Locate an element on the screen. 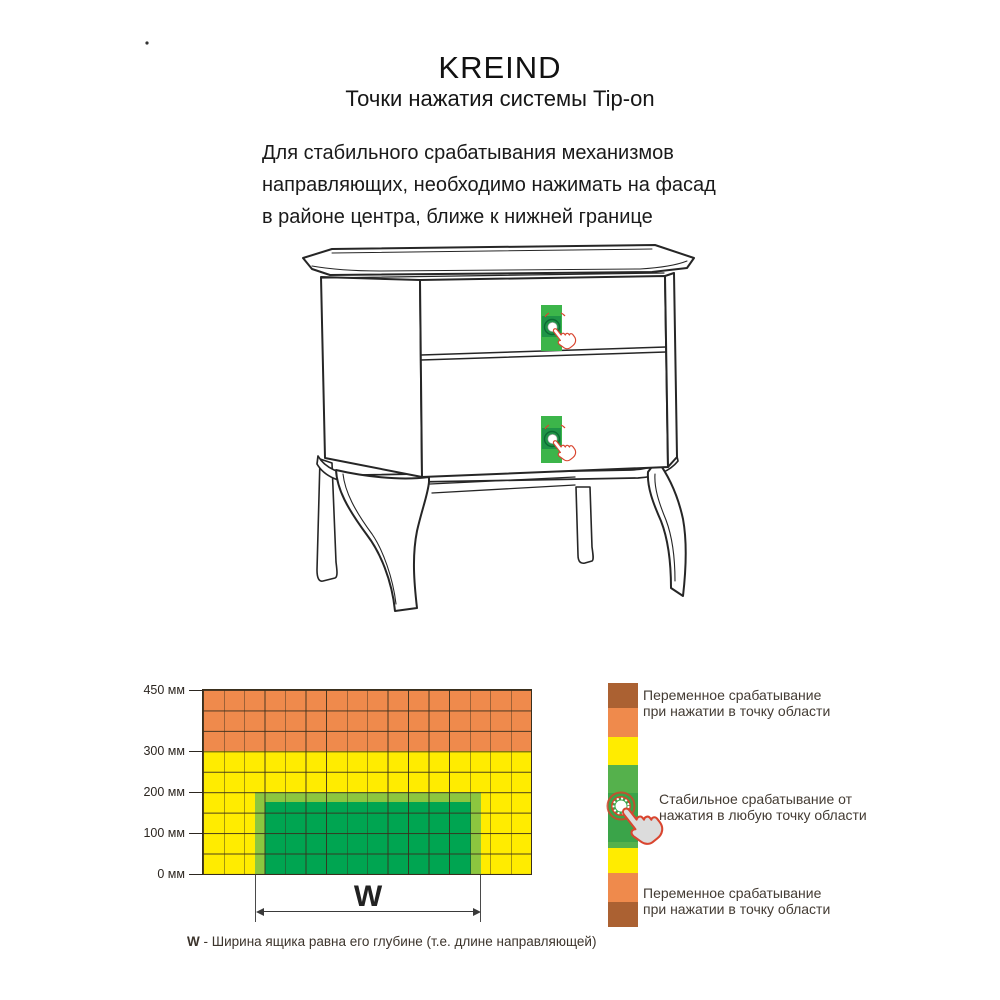 This screenshot has height=1000, width=1000. legend-seg-yellow-top is located at coordinates (623, 751).